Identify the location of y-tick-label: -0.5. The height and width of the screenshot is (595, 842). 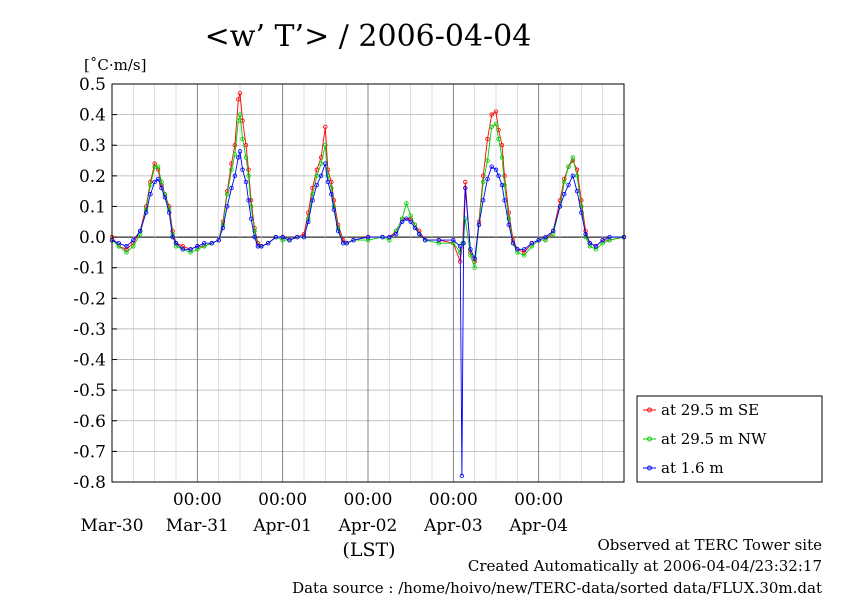
(89, 391).